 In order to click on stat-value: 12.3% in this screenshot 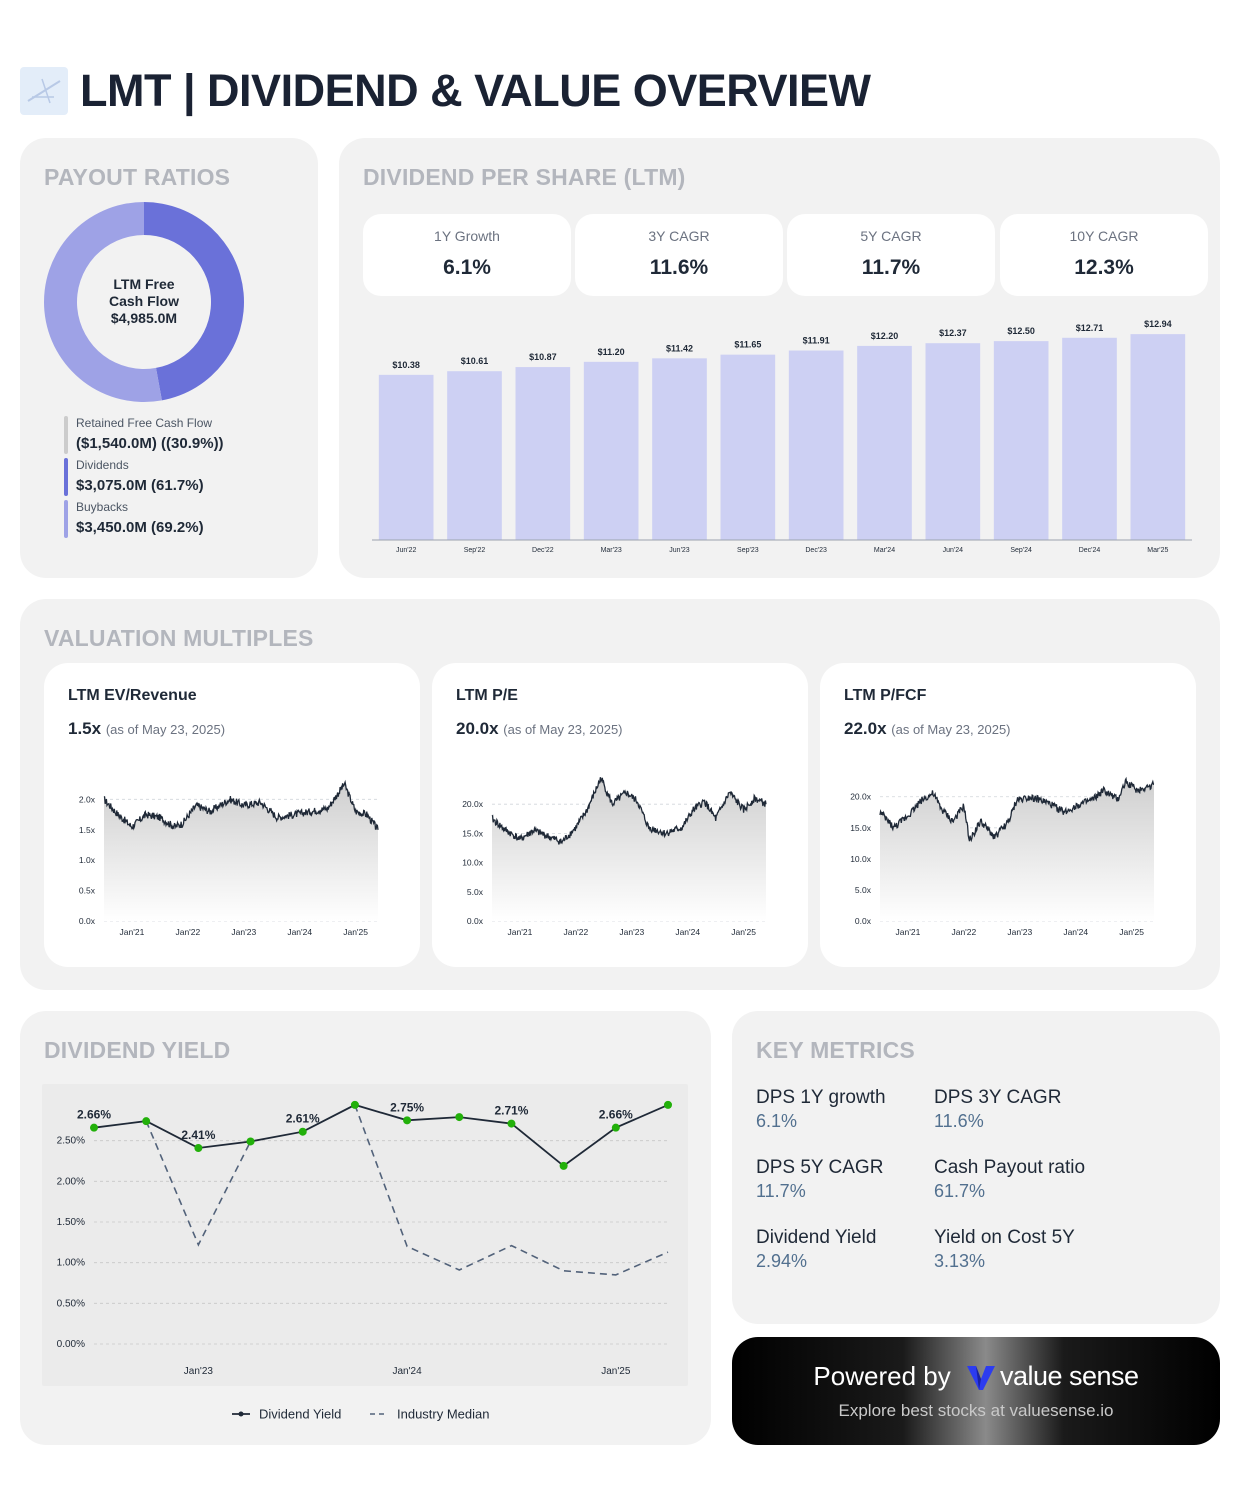, I will do `click(1104, 267)`.